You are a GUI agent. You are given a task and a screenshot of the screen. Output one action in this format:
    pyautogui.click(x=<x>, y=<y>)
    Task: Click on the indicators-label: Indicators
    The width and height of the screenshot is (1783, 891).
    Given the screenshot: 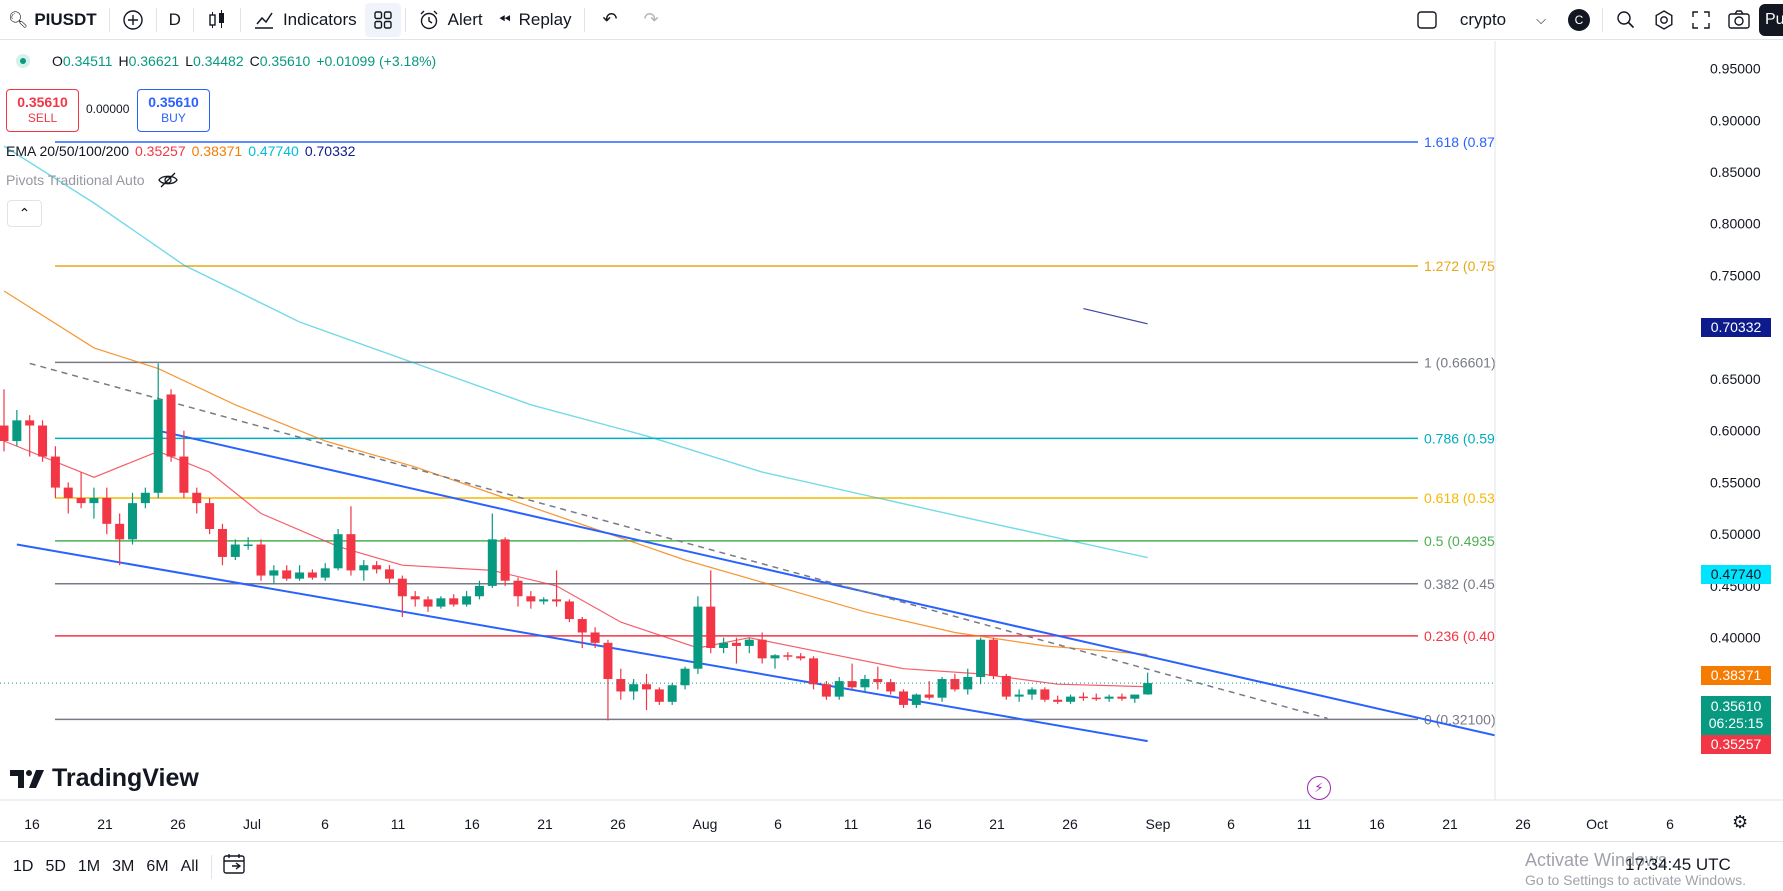 What is the action you would take?
    pyautogui.click(x=319, y=19)
    